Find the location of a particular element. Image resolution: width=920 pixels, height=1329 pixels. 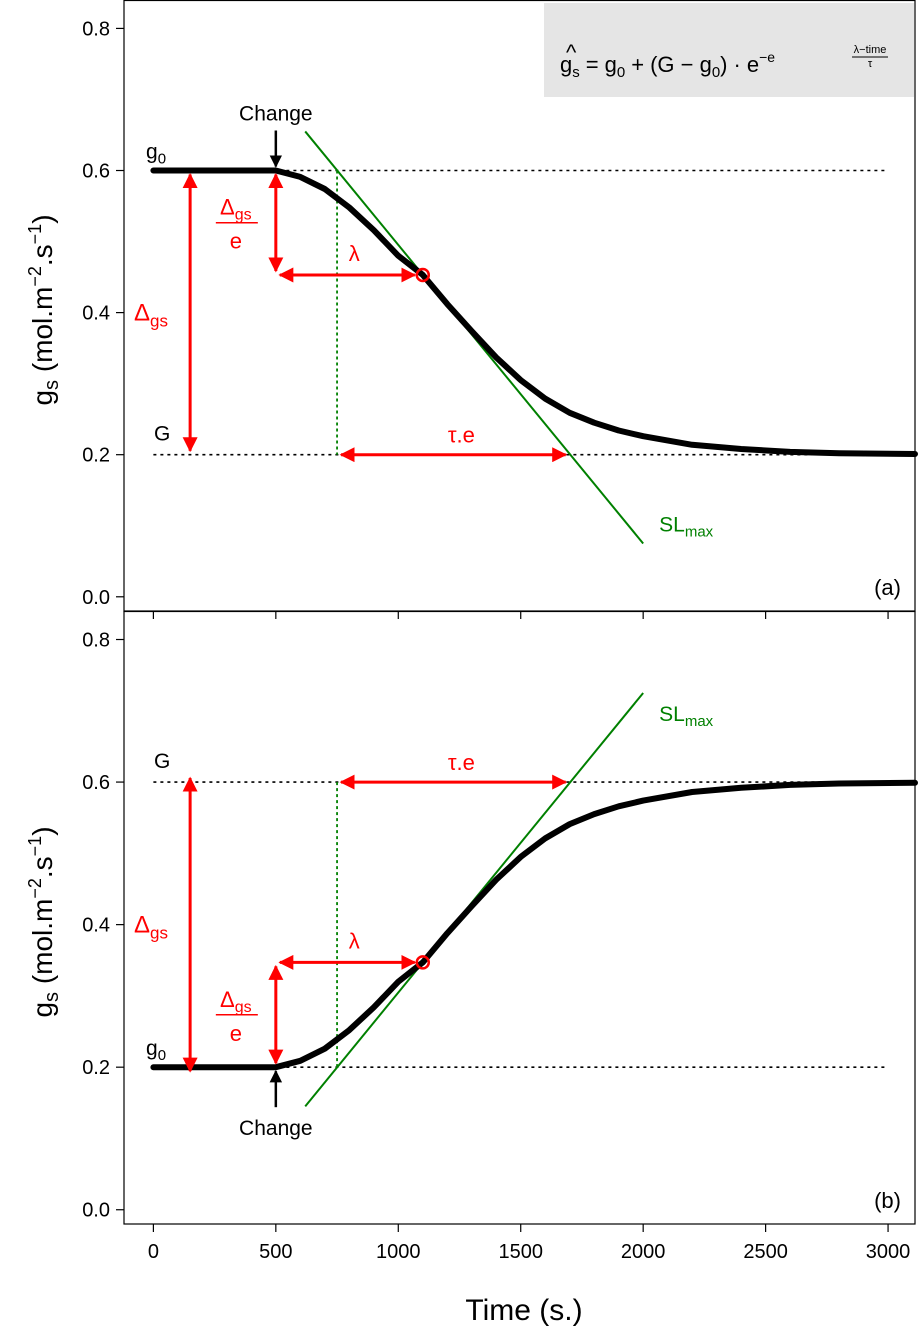

x-axis-label: Time (s.) is located at coordinates (523, 1310).